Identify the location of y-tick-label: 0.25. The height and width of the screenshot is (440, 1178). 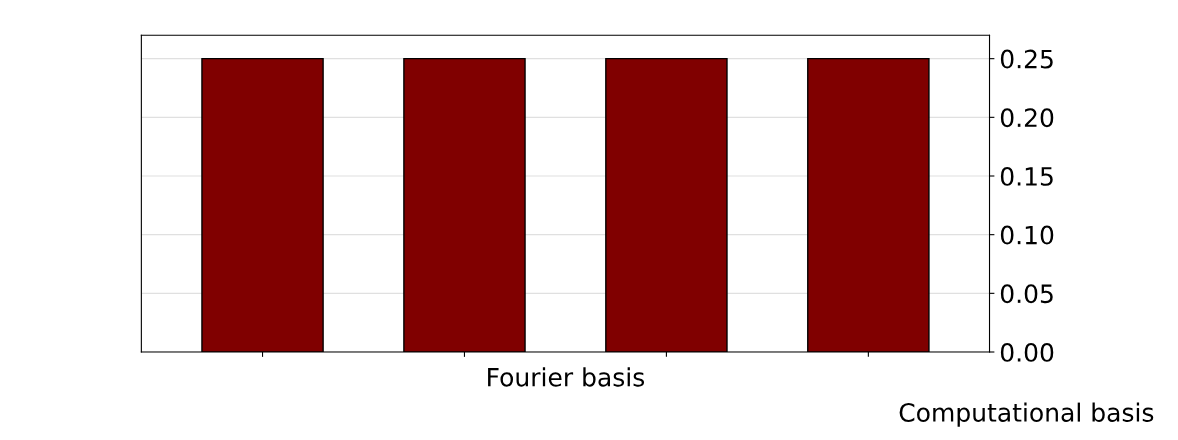
(1026, 59).